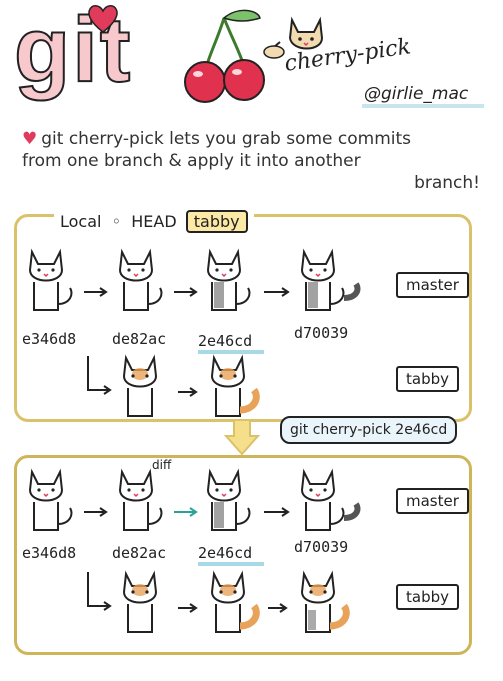  I want to click on after-tabby-cats, so click(232, 605).